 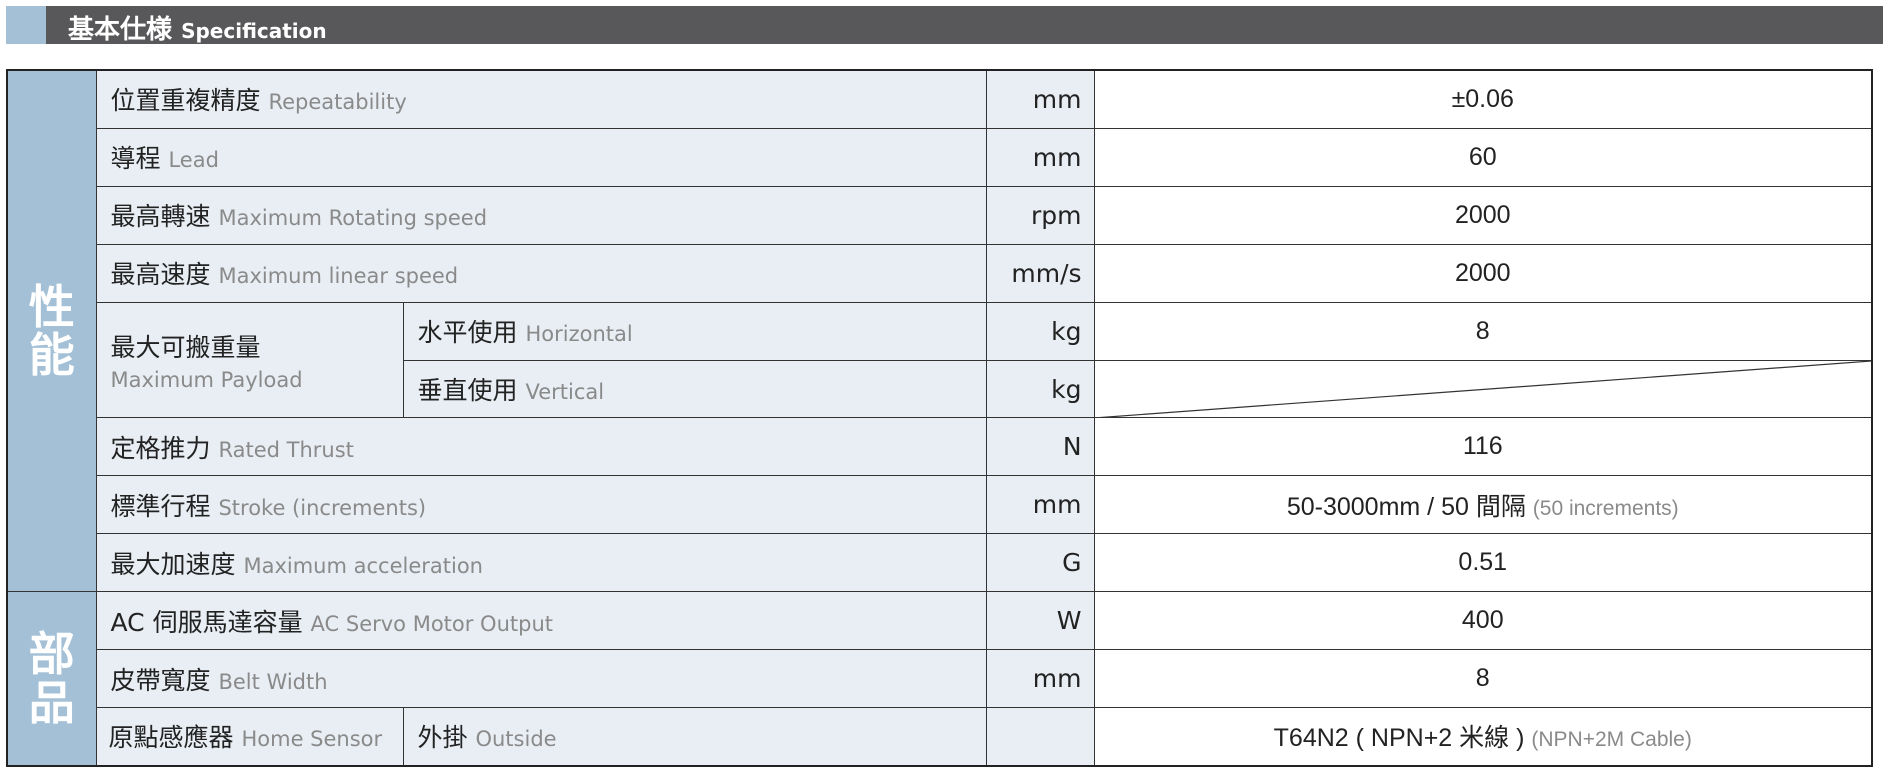 I want to click on english-label: Repeatability, so click(x=337, y=102).